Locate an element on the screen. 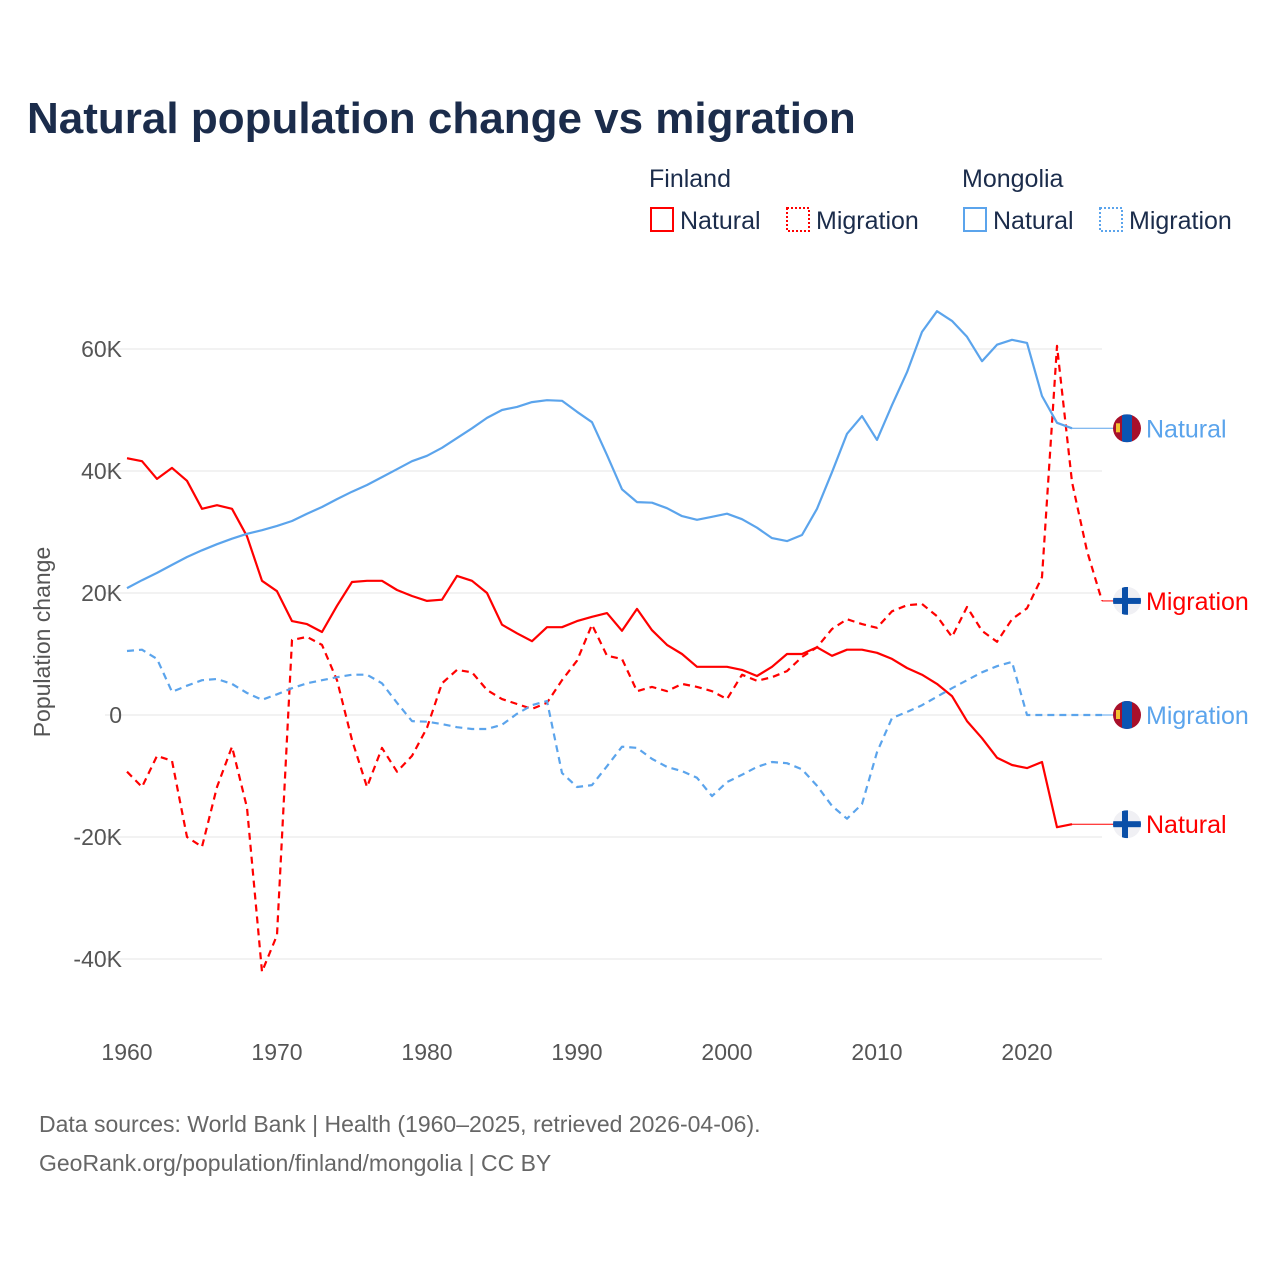 The width and height of the screenshot is (1280, 1280). y-tick-label: 60K is located at coordinates (102, 349).